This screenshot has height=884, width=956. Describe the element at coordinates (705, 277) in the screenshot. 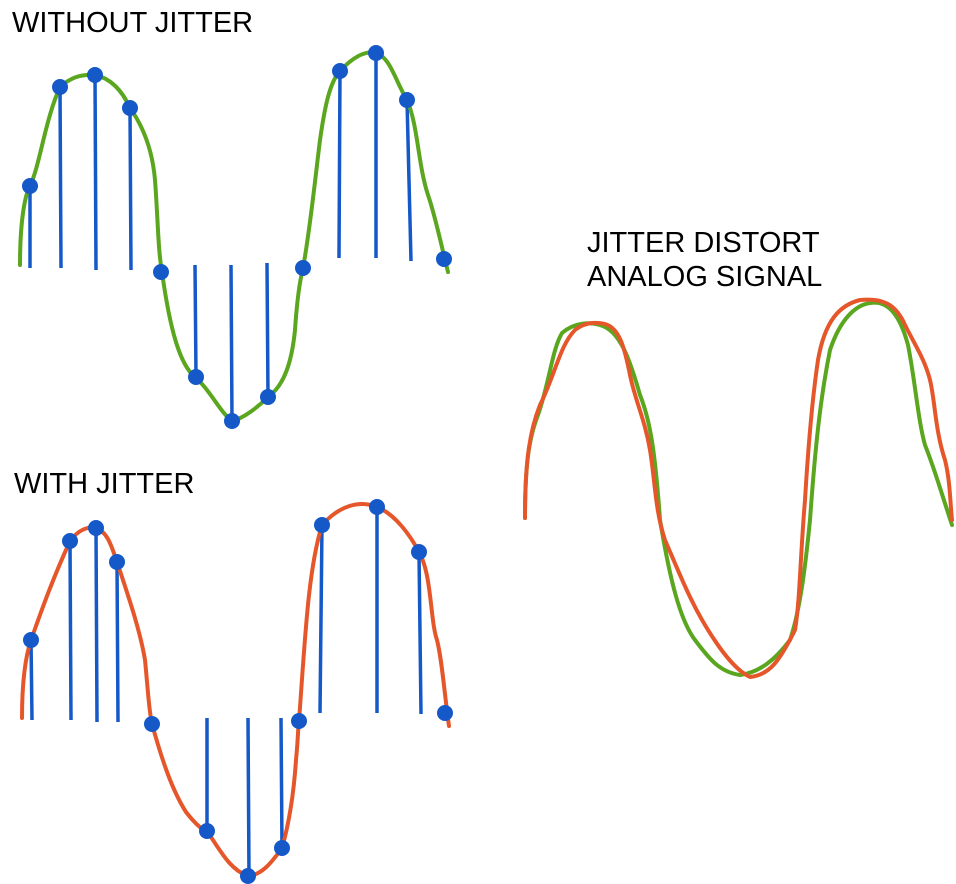

I see `distortion-label-line-2: ANALOG SIGNAL` at that location.